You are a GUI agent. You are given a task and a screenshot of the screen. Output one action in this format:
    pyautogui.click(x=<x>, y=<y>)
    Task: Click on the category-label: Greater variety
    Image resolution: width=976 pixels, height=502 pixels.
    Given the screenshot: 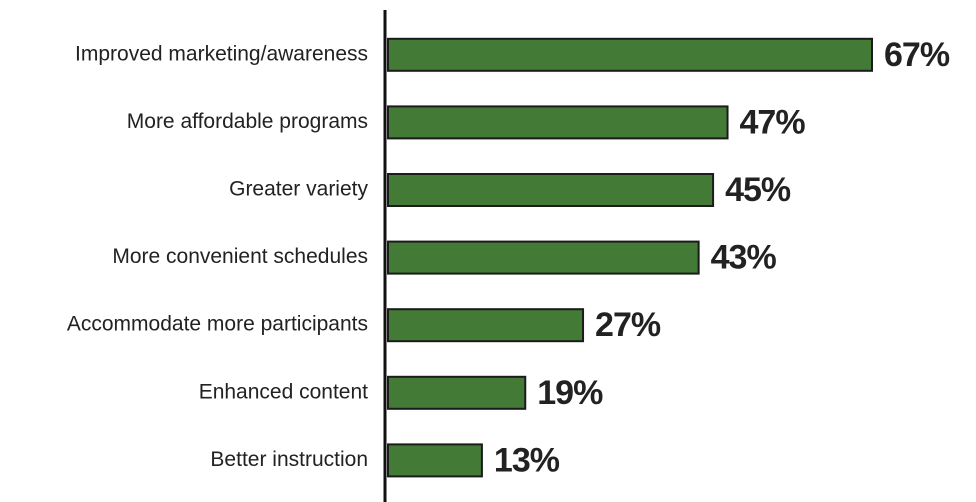 What is the action you would take?
    pyautogui.click(x=298, y=189)
    